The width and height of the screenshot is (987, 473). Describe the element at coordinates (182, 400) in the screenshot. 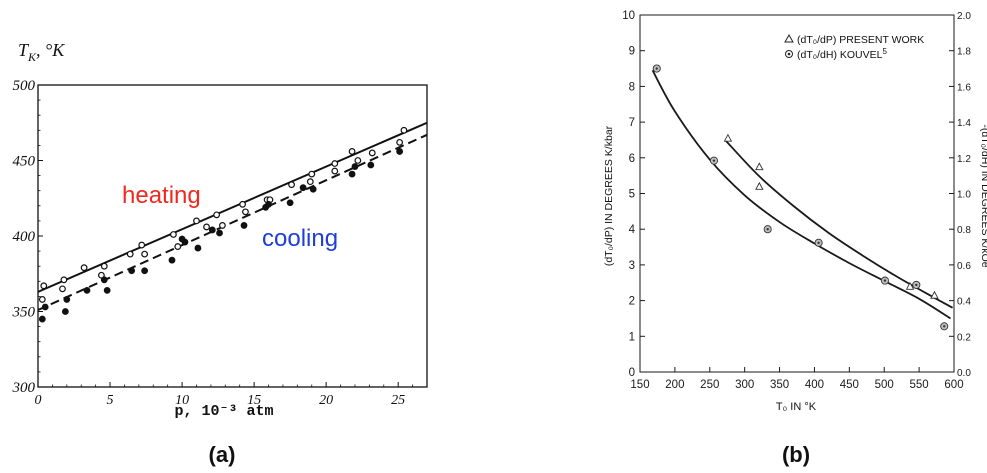

I see `x-tick-label: 10` at that location.